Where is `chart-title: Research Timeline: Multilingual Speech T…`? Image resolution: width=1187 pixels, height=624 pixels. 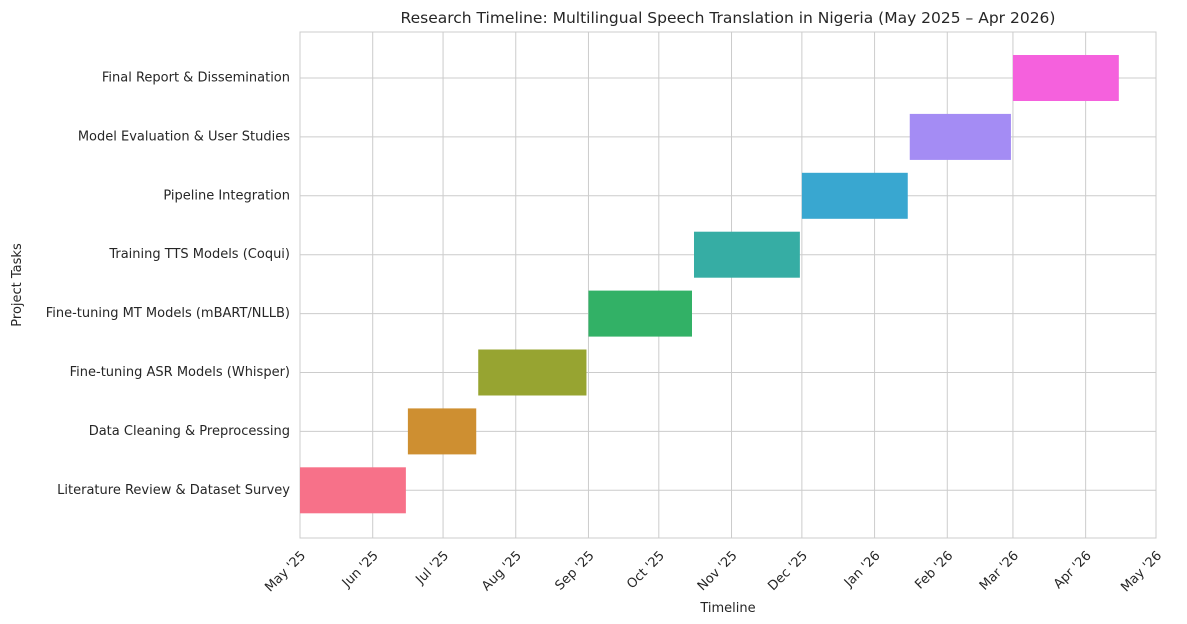
chart-title: Research Timeline: Multilingual Speech T… is located at coordinates (728, 18).